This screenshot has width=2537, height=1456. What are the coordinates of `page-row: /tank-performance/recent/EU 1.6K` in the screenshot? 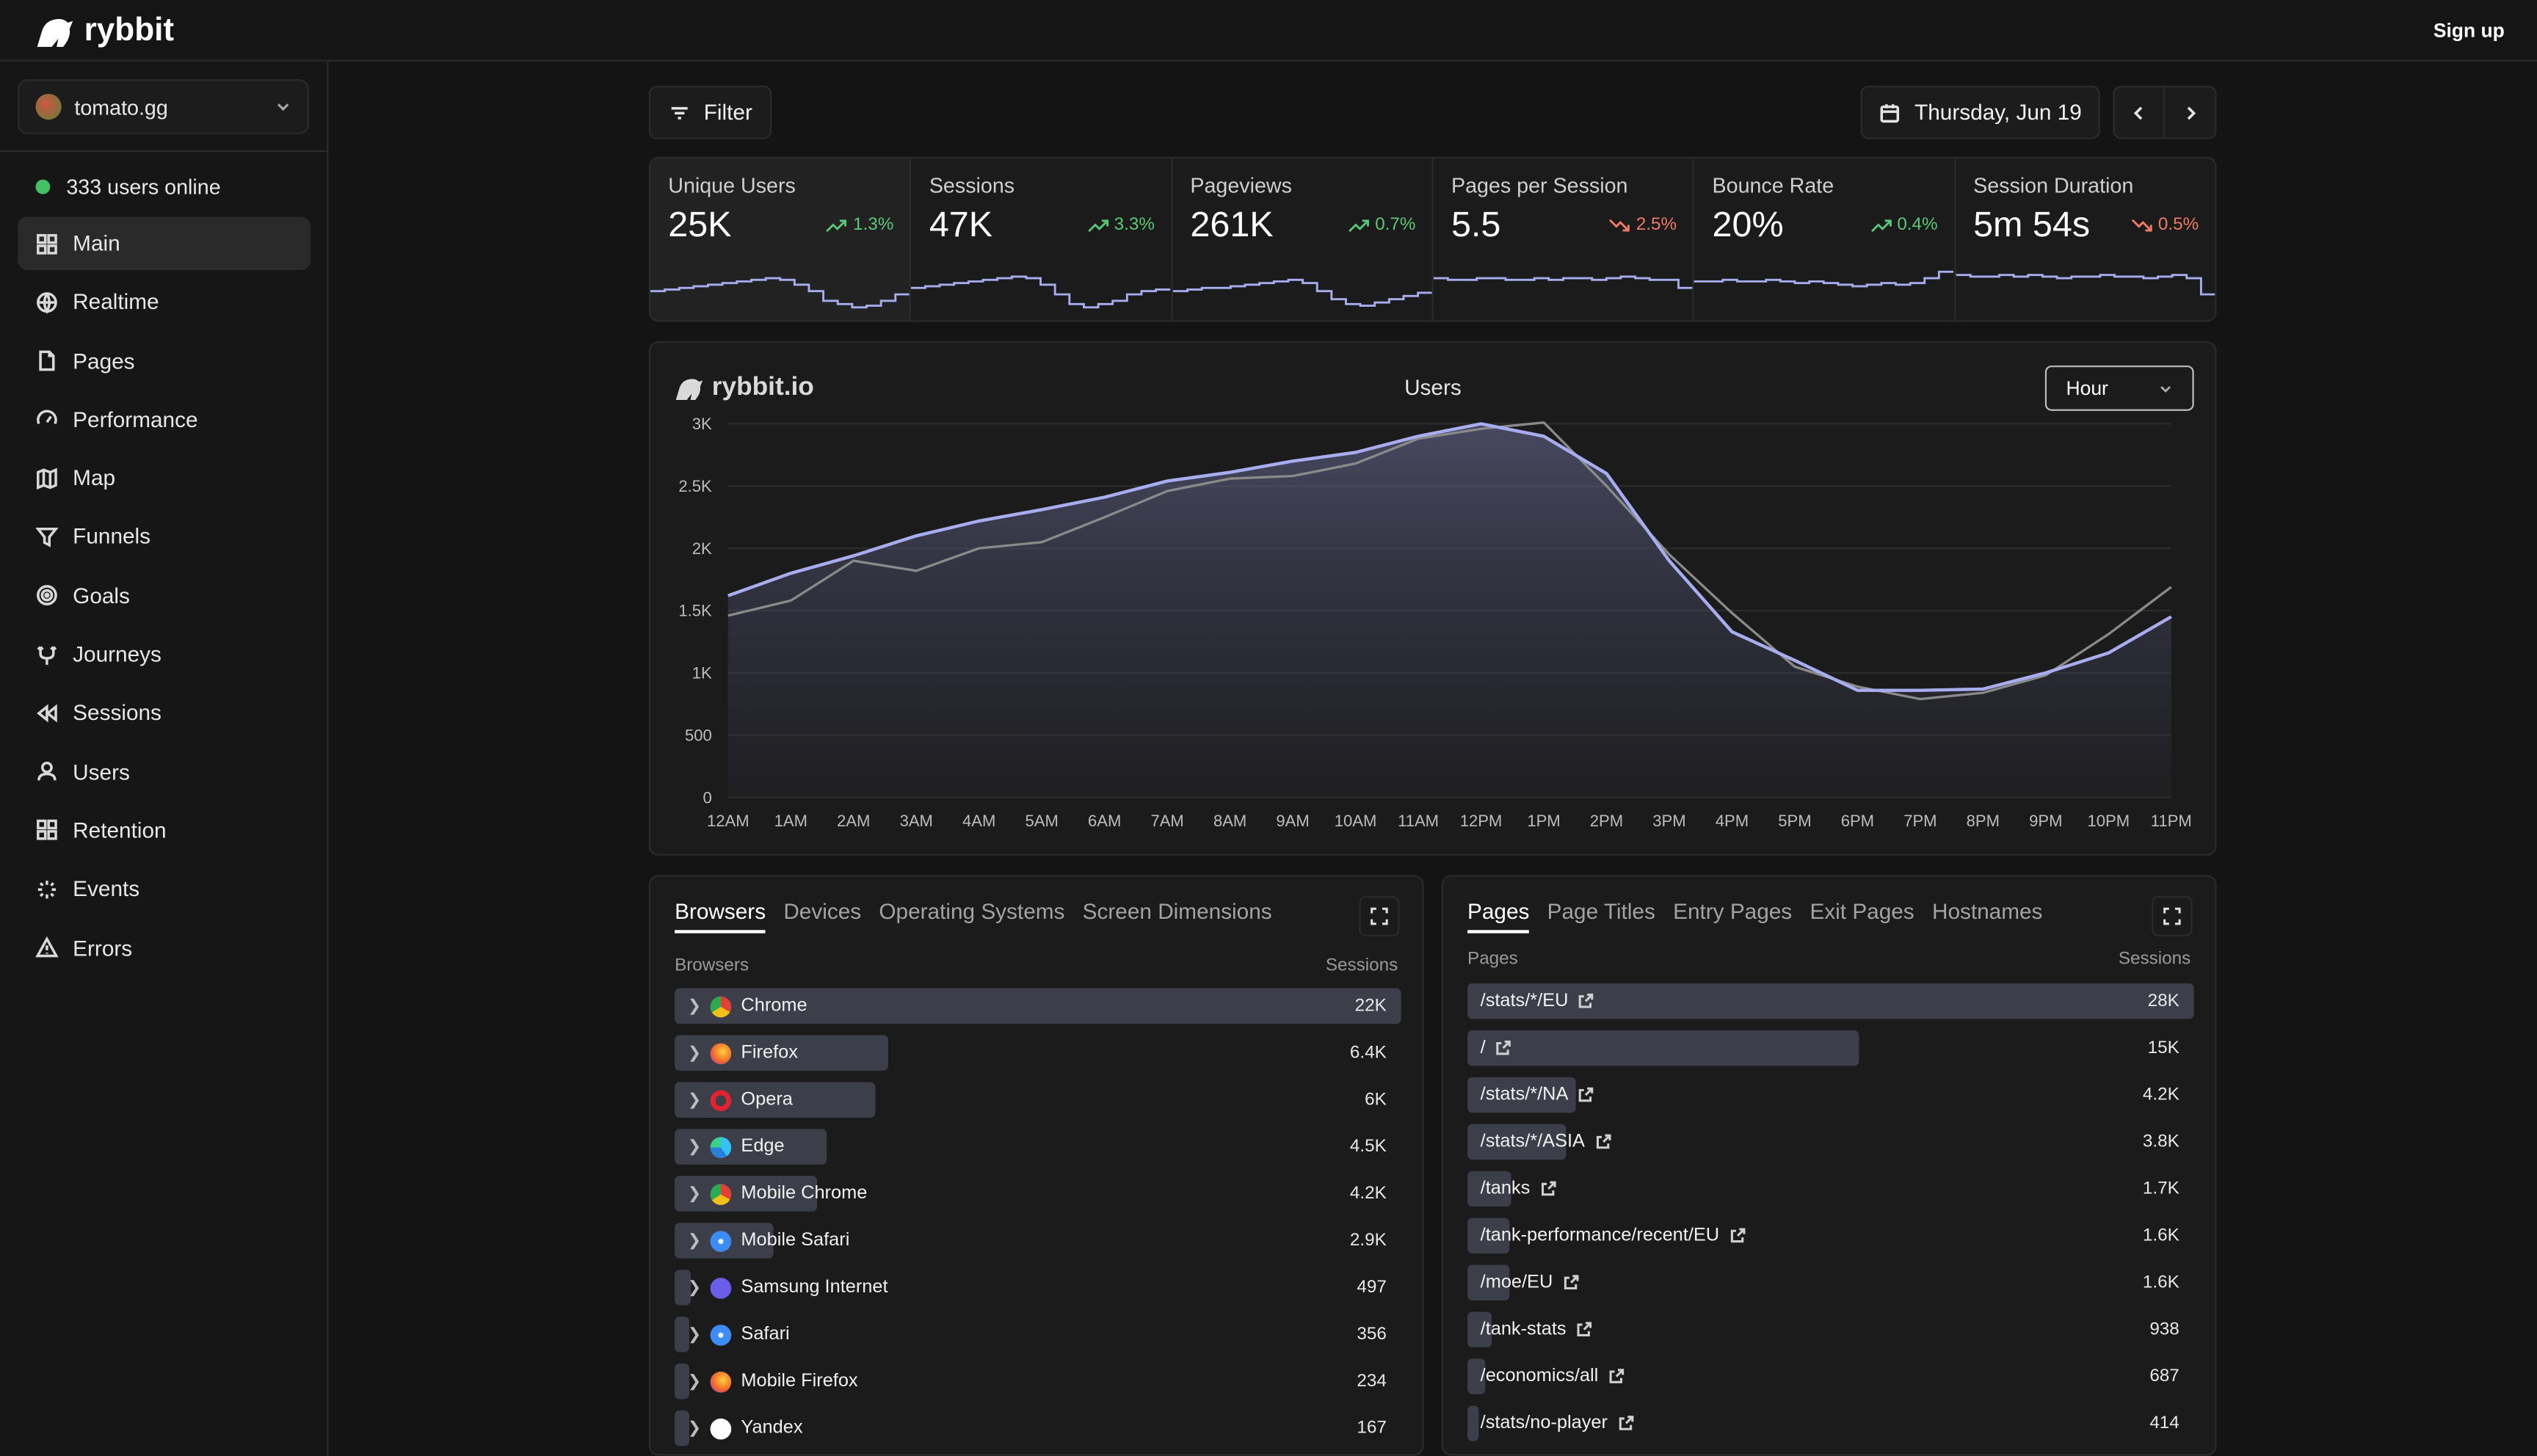 It's located at (1829, 1236).